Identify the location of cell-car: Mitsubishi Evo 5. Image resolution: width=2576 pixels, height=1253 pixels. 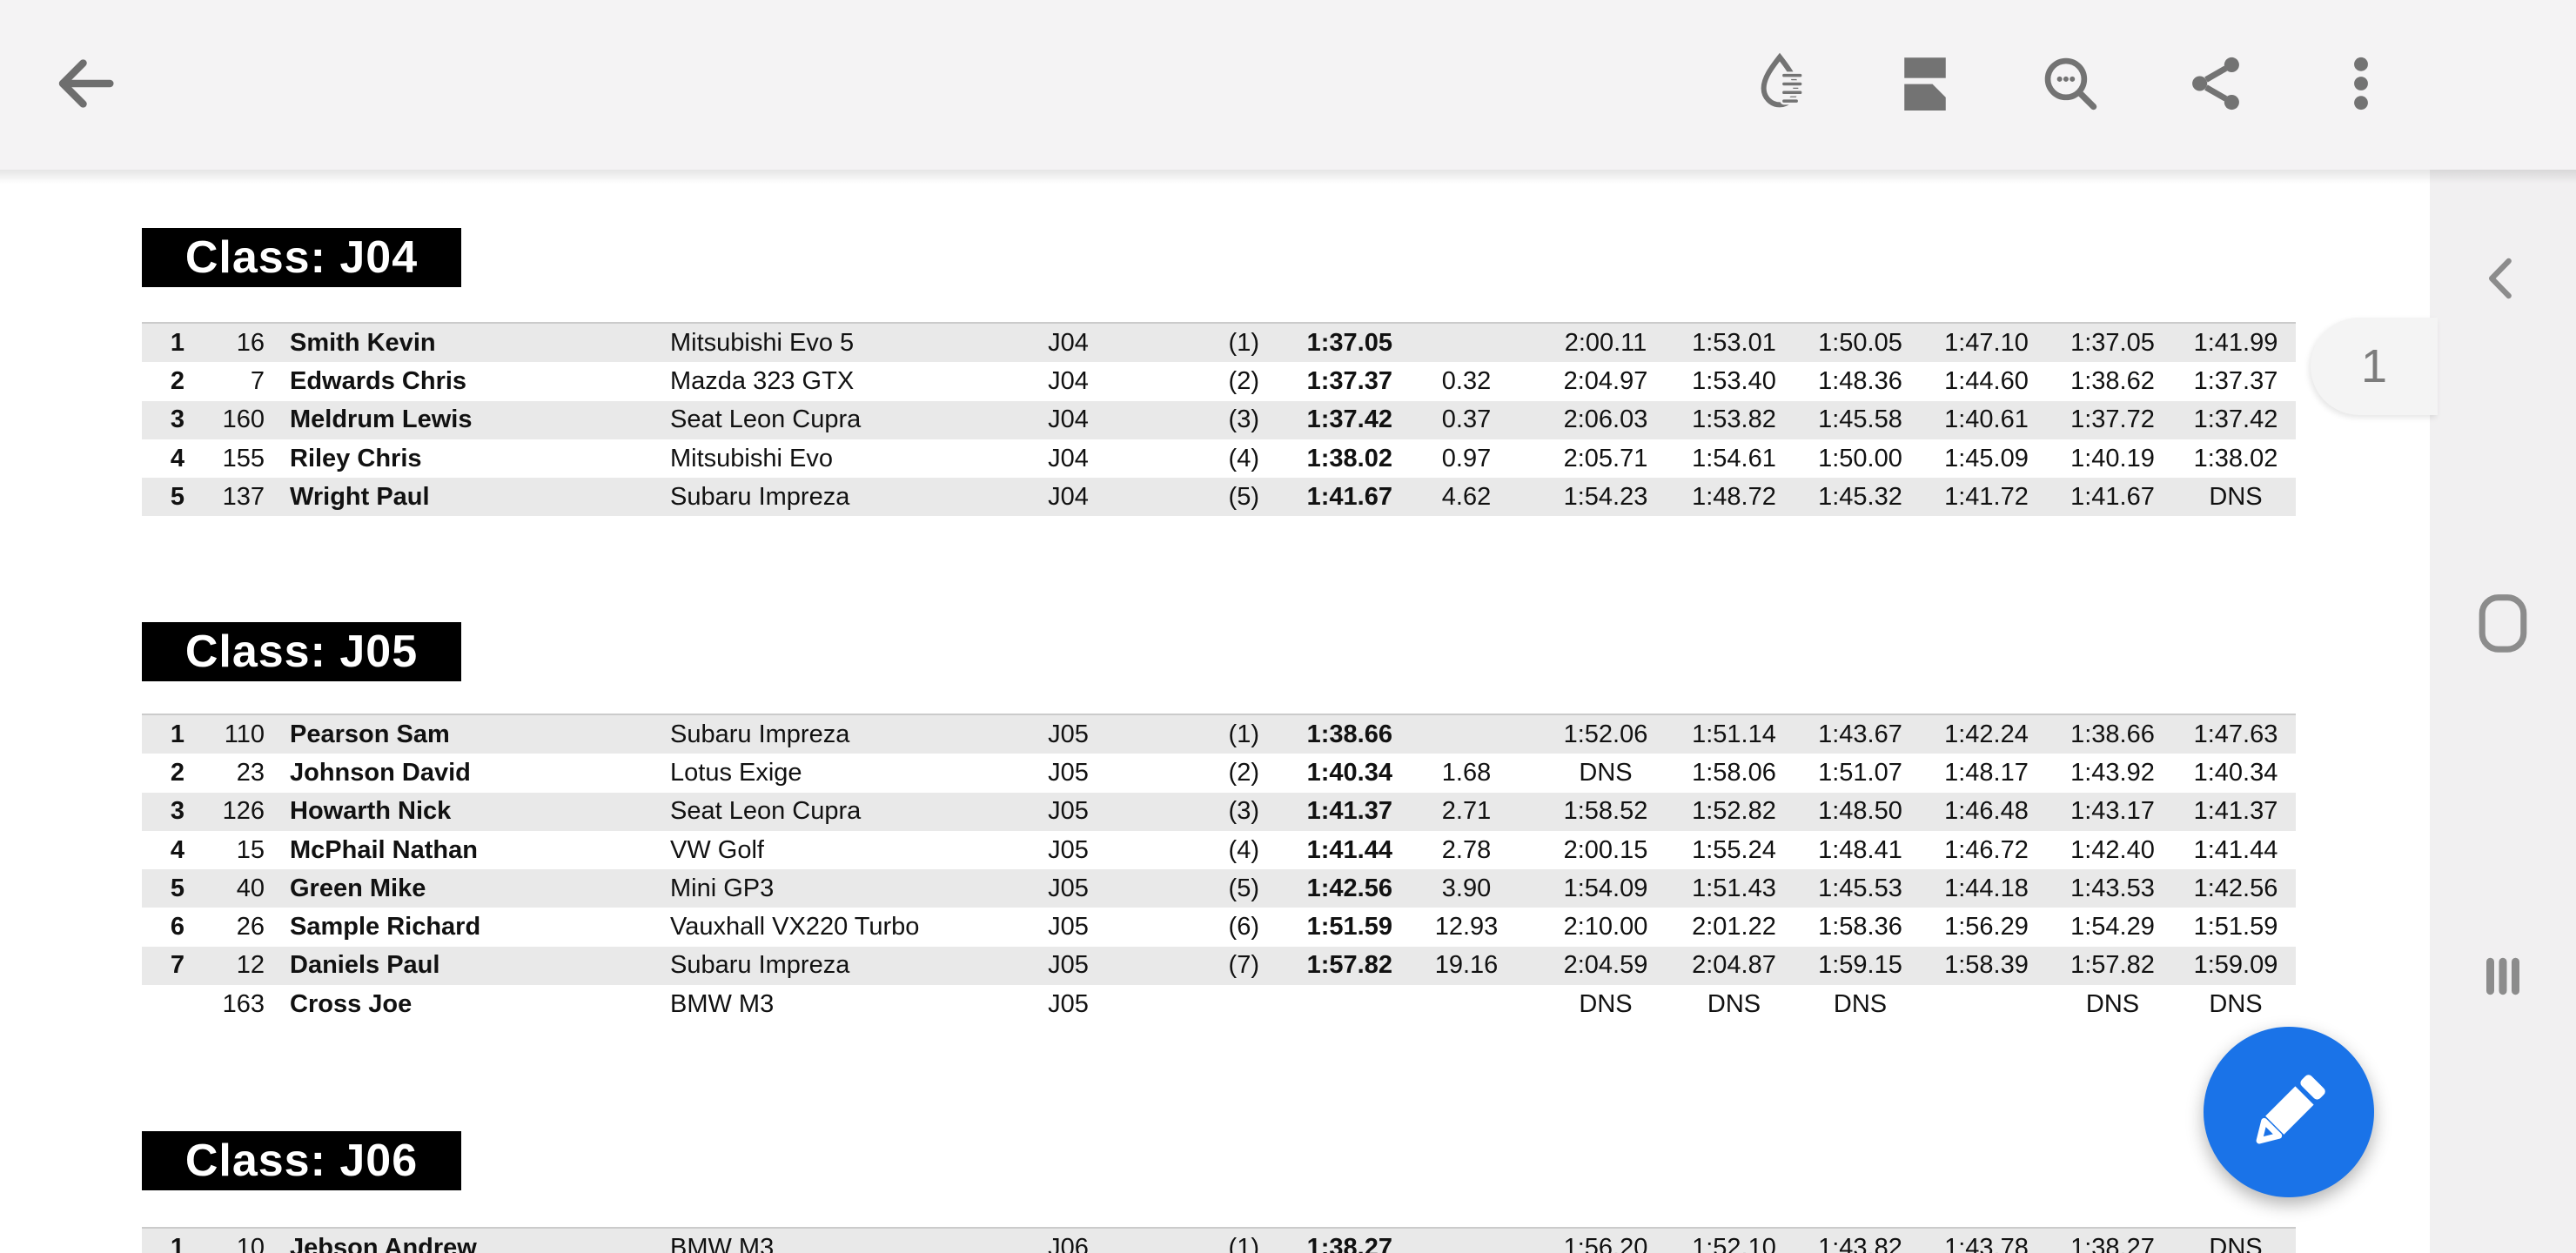
(840, 342).